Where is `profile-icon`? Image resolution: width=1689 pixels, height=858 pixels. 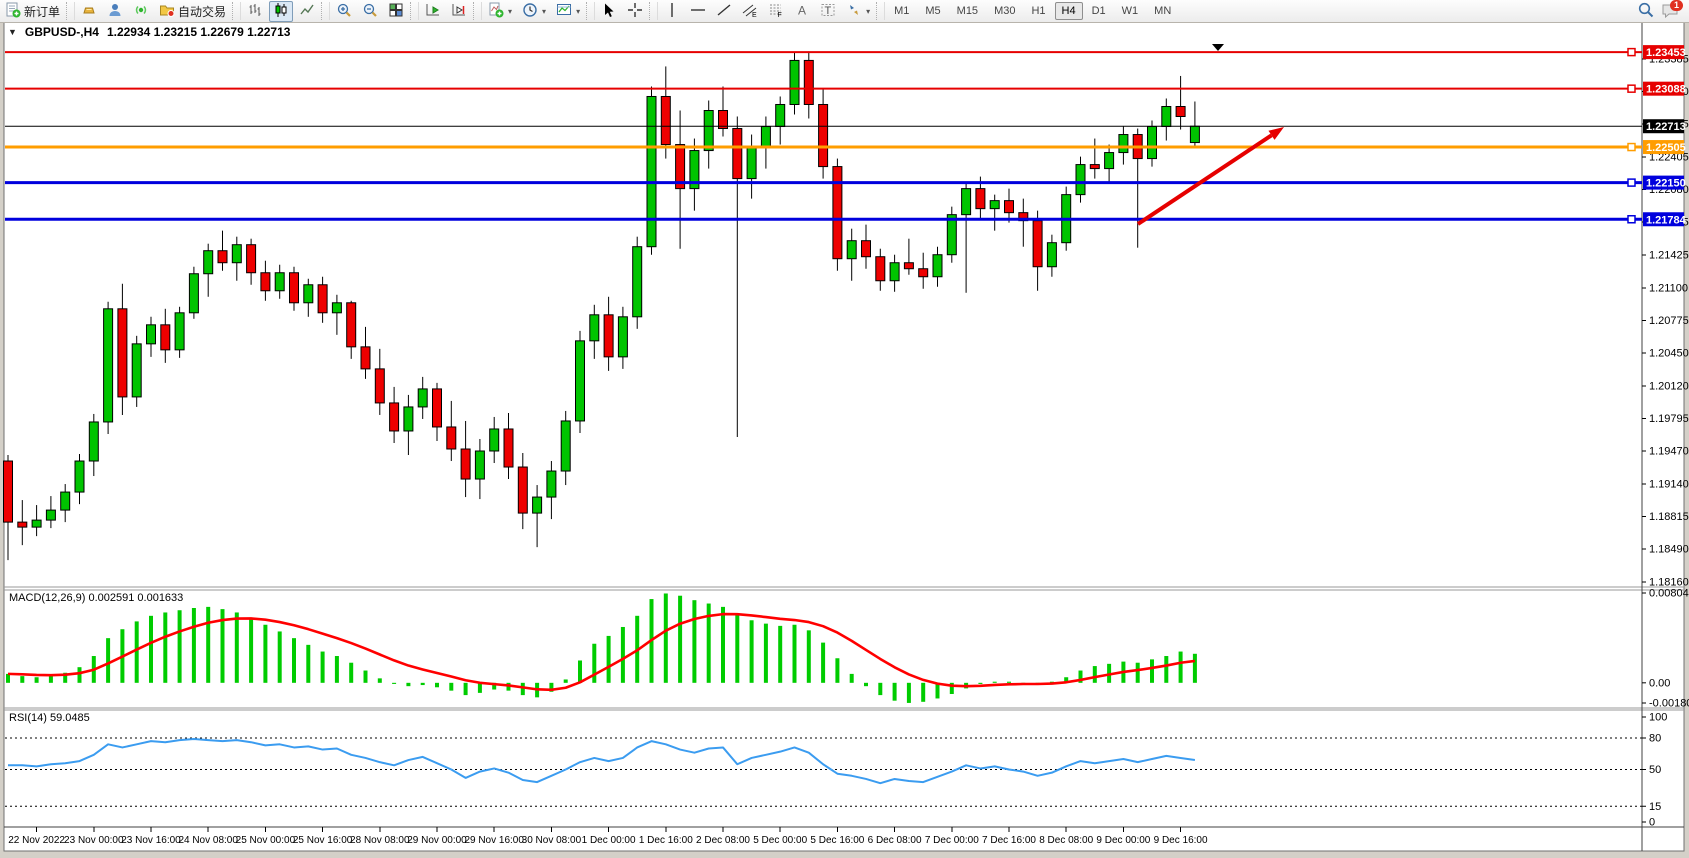 profile-icon is located at coordinates (115, 11).